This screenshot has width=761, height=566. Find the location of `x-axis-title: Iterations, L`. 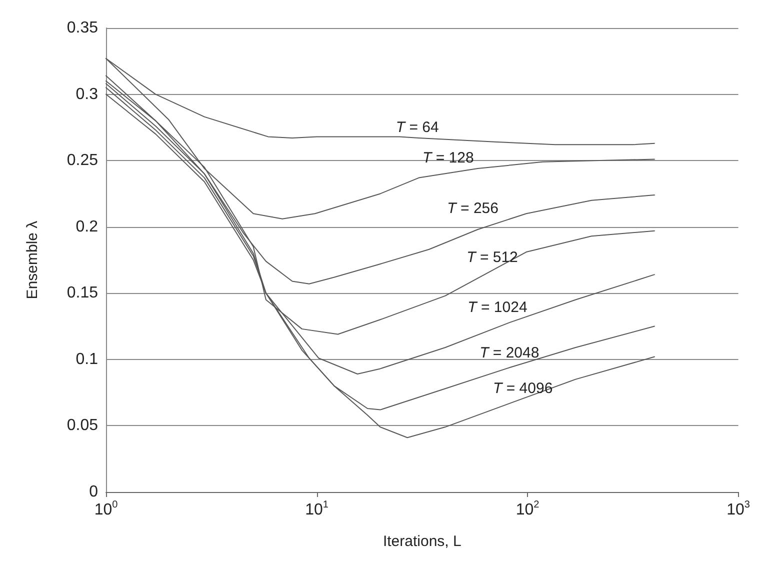

x-axis-title: Iterations, L is located at coordinates (422, 541).